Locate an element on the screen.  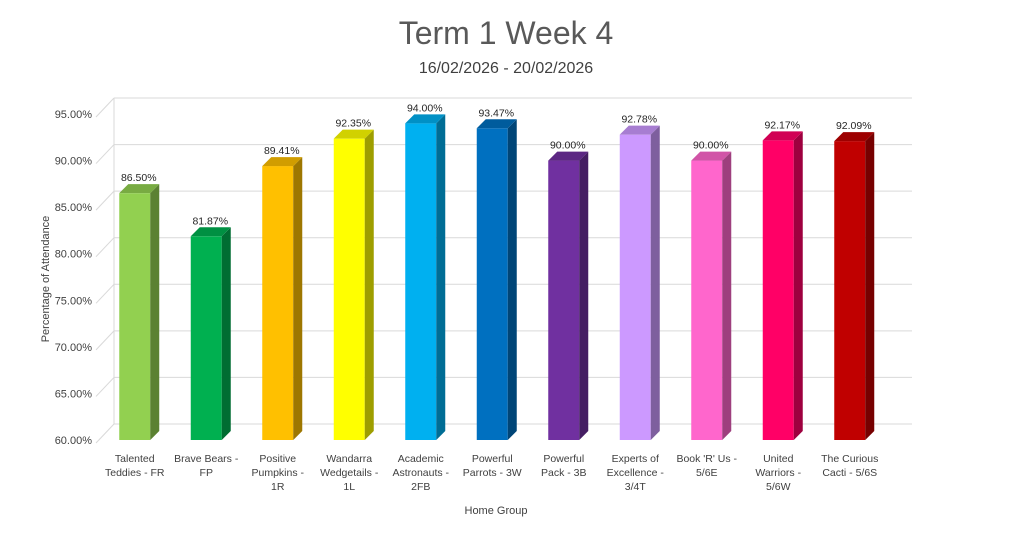
category-label: Powerful Parrots - 3W is located at coordinates (492, 466).